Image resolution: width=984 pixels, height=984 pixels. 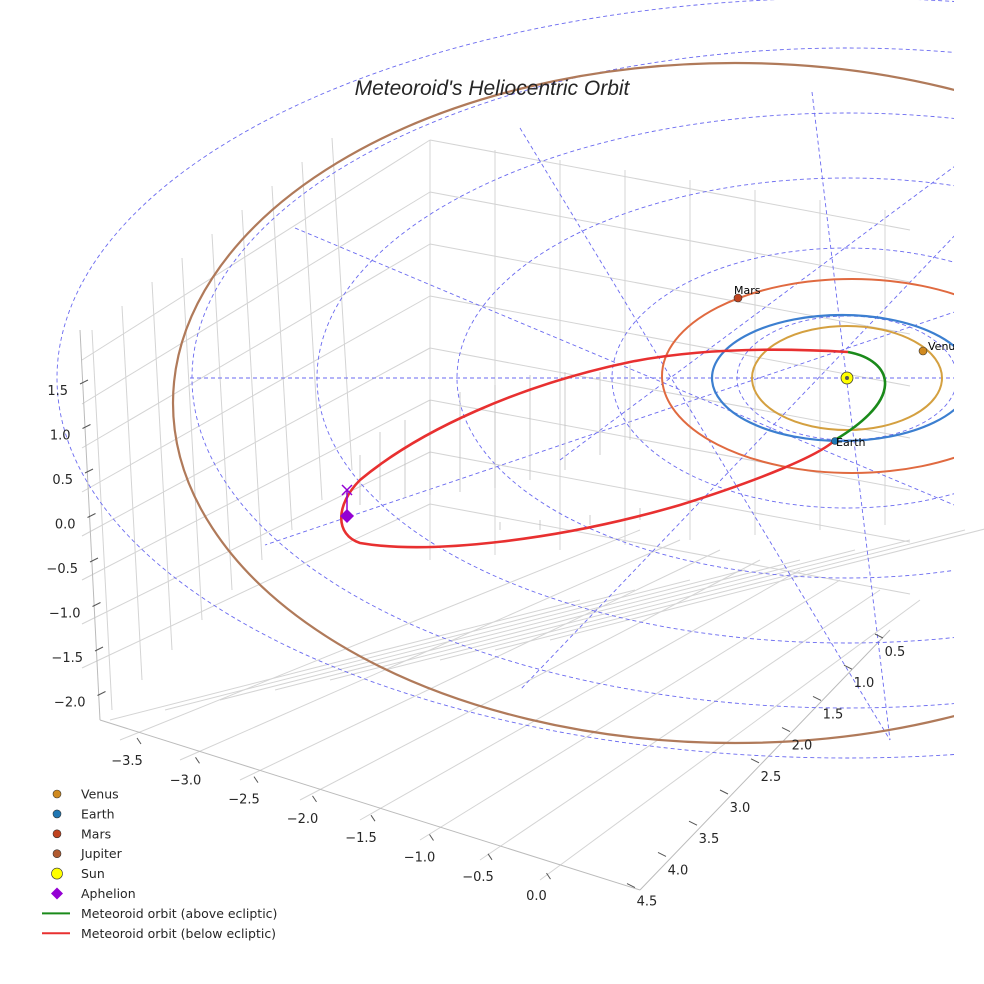 I want to click on x-tick-label: 0.0, so click(x=536, y=896).